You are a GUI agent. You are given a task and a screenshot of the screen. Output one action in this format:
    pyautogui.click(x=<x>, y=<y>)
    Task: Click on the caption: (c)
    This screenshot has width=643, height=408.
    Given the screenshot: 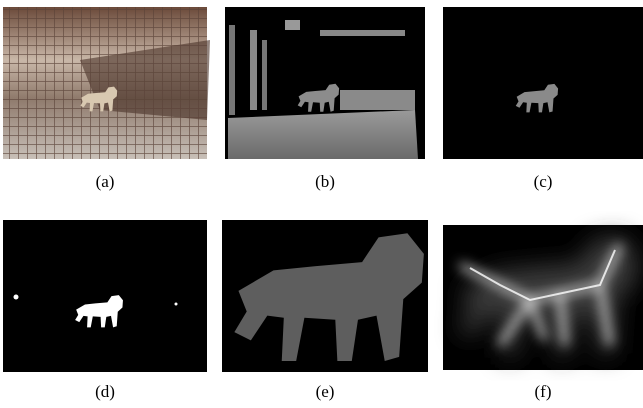 What is the action you would take?
    pyautogui.click(x=543, y=181)
    